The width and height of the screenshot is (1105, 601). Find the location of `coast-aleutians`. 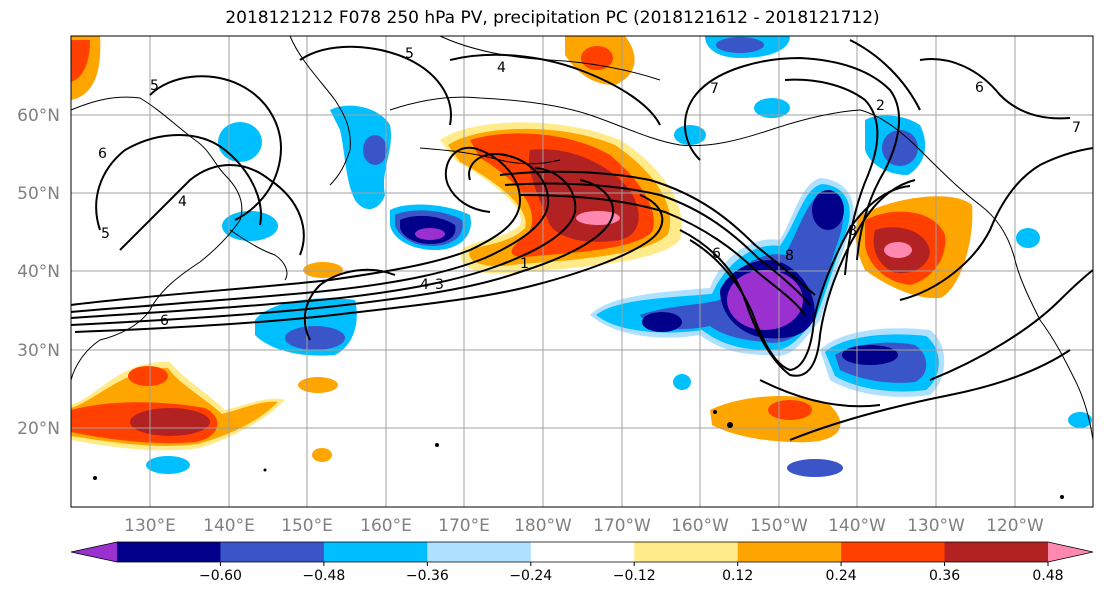

coast-aleutians is located at coordinates (490, 156).